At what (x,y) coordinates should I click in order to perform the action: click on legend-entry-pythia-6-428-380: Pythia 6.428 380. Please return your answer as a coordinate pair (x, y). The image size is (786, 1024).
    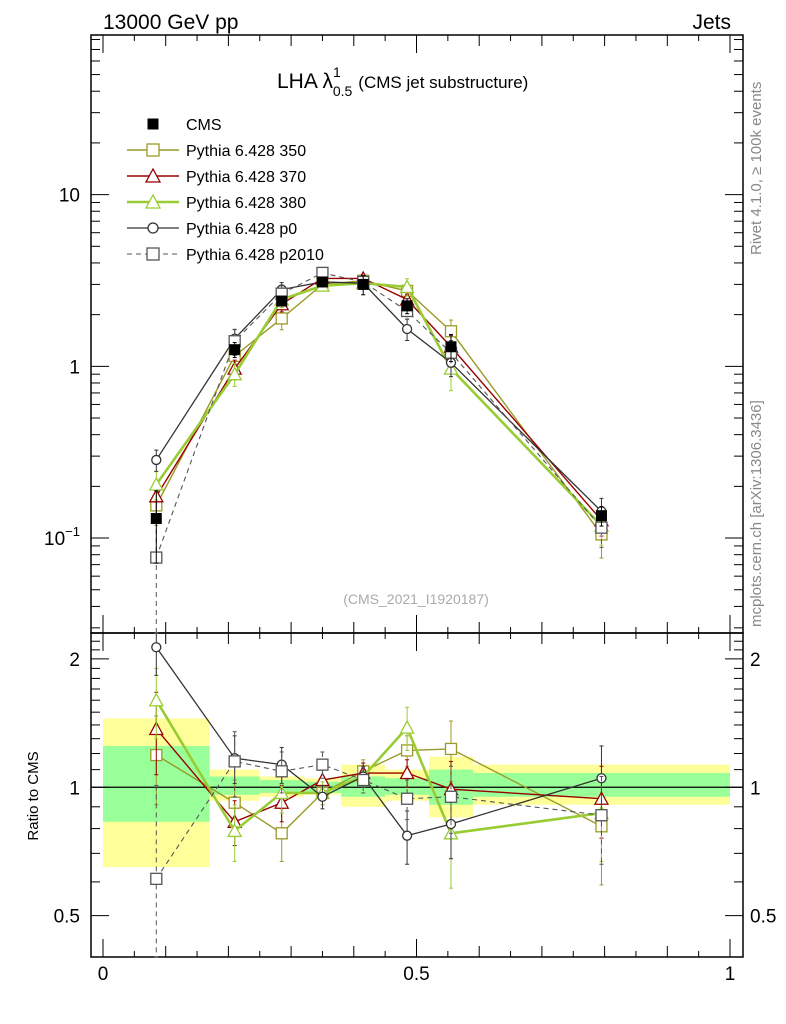
    Looking at the image, I should click on (216, 202).